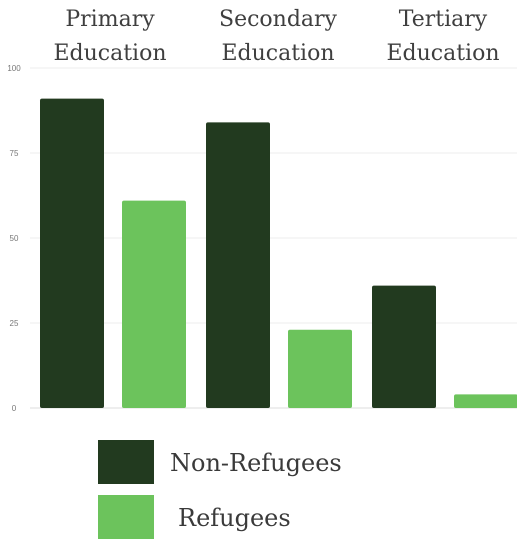 This screenshot has width=517, height=539. I want to click on legend-swatch-non-refugees, so click(126, 462).